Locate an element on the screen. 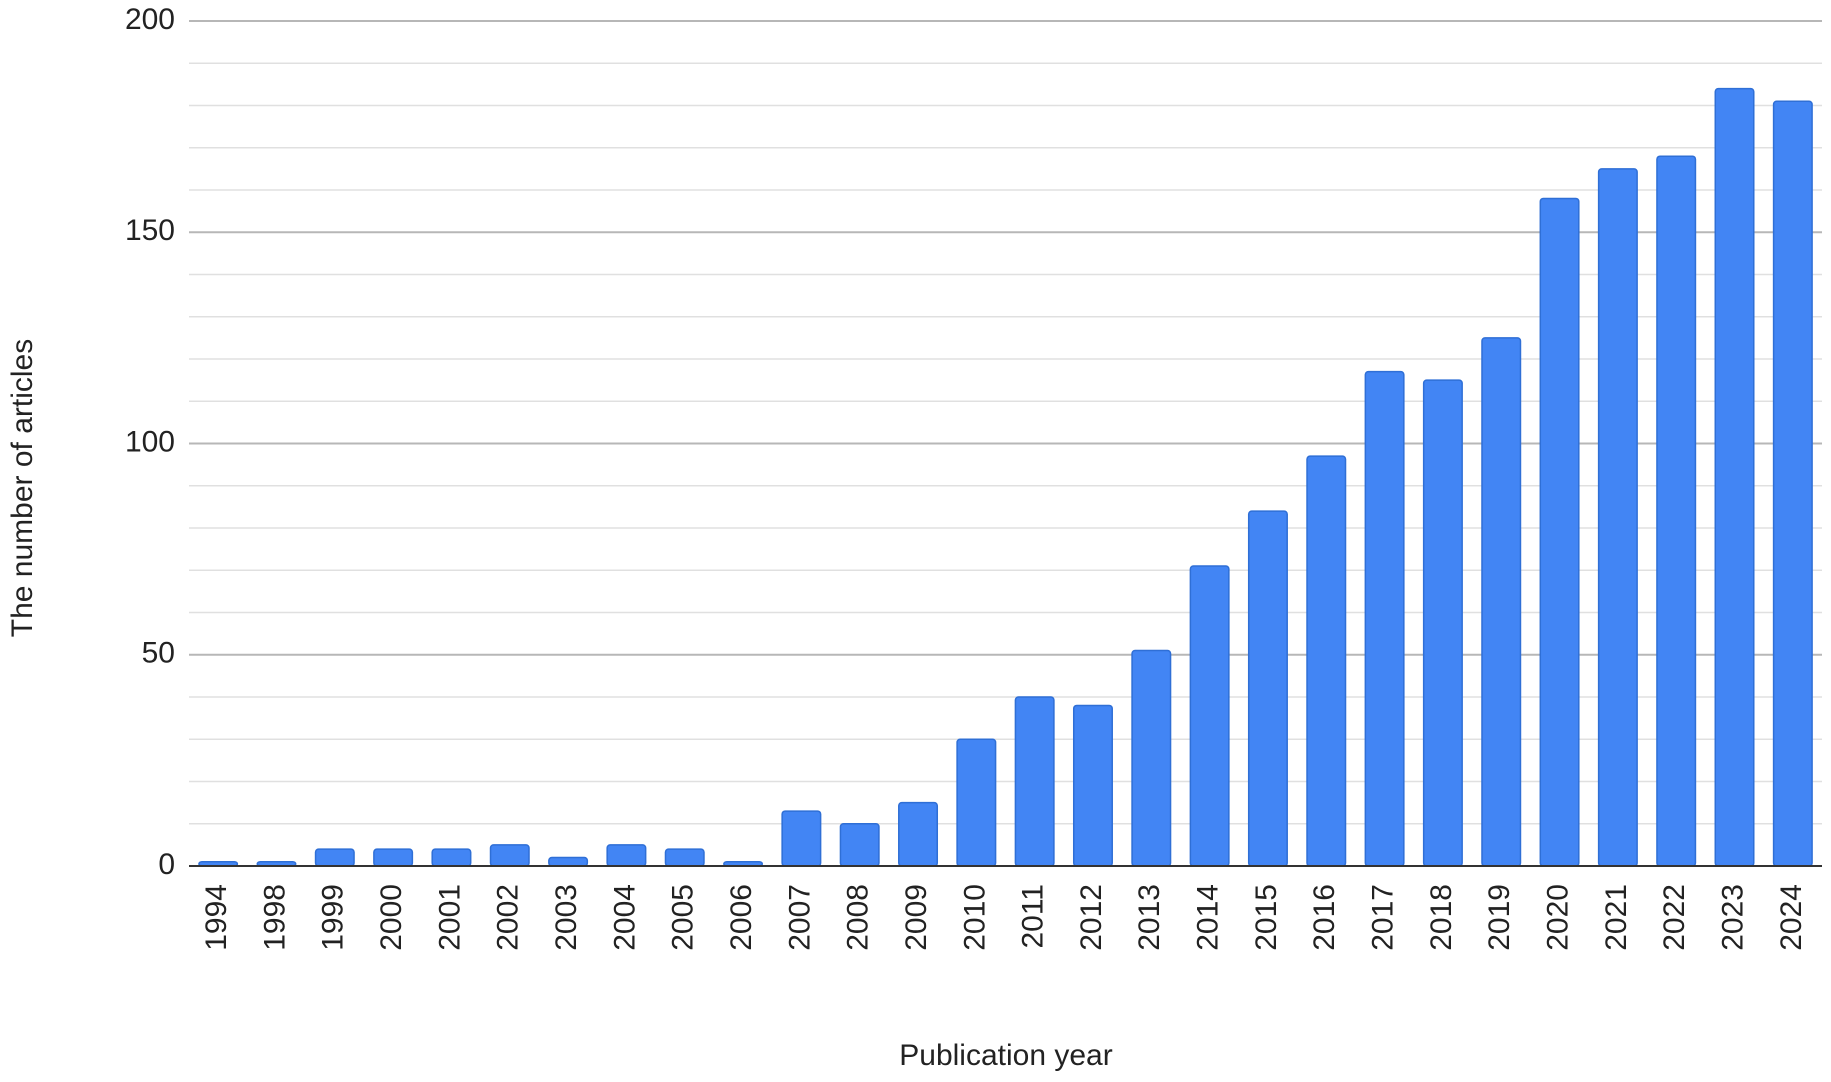 This screenshot has width=1831, height=1082. y-tick-label: 100 is located at coordinates (150, 441).